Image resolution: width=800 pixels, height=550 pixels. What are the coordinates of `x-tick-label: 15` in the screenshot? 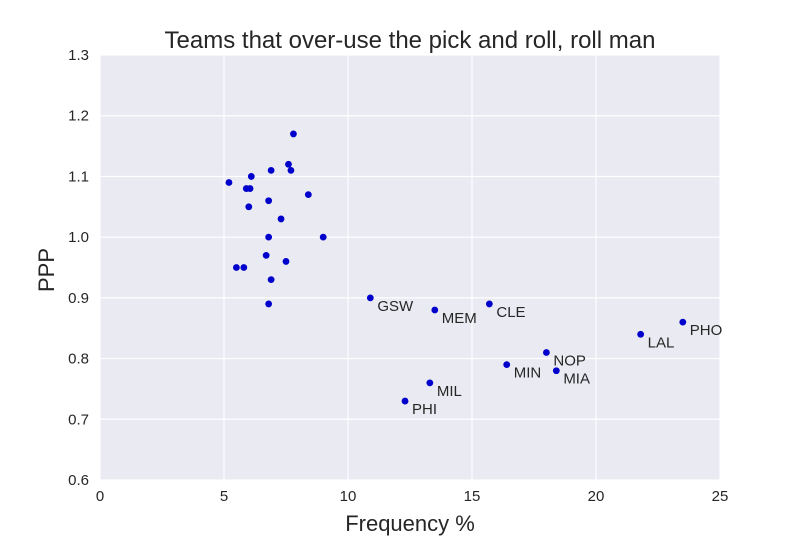 It's located at (472, 496).